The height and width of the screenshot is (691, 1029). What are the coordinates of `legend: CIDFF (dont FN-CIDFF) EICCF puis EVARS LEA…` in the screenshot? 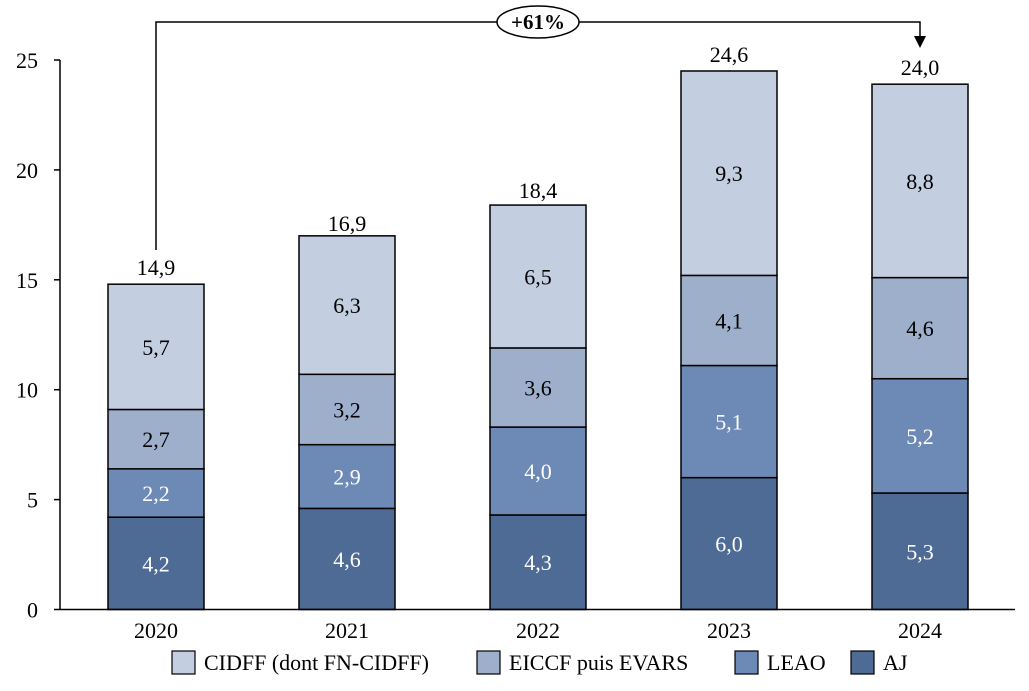 It's located at (539, 662).